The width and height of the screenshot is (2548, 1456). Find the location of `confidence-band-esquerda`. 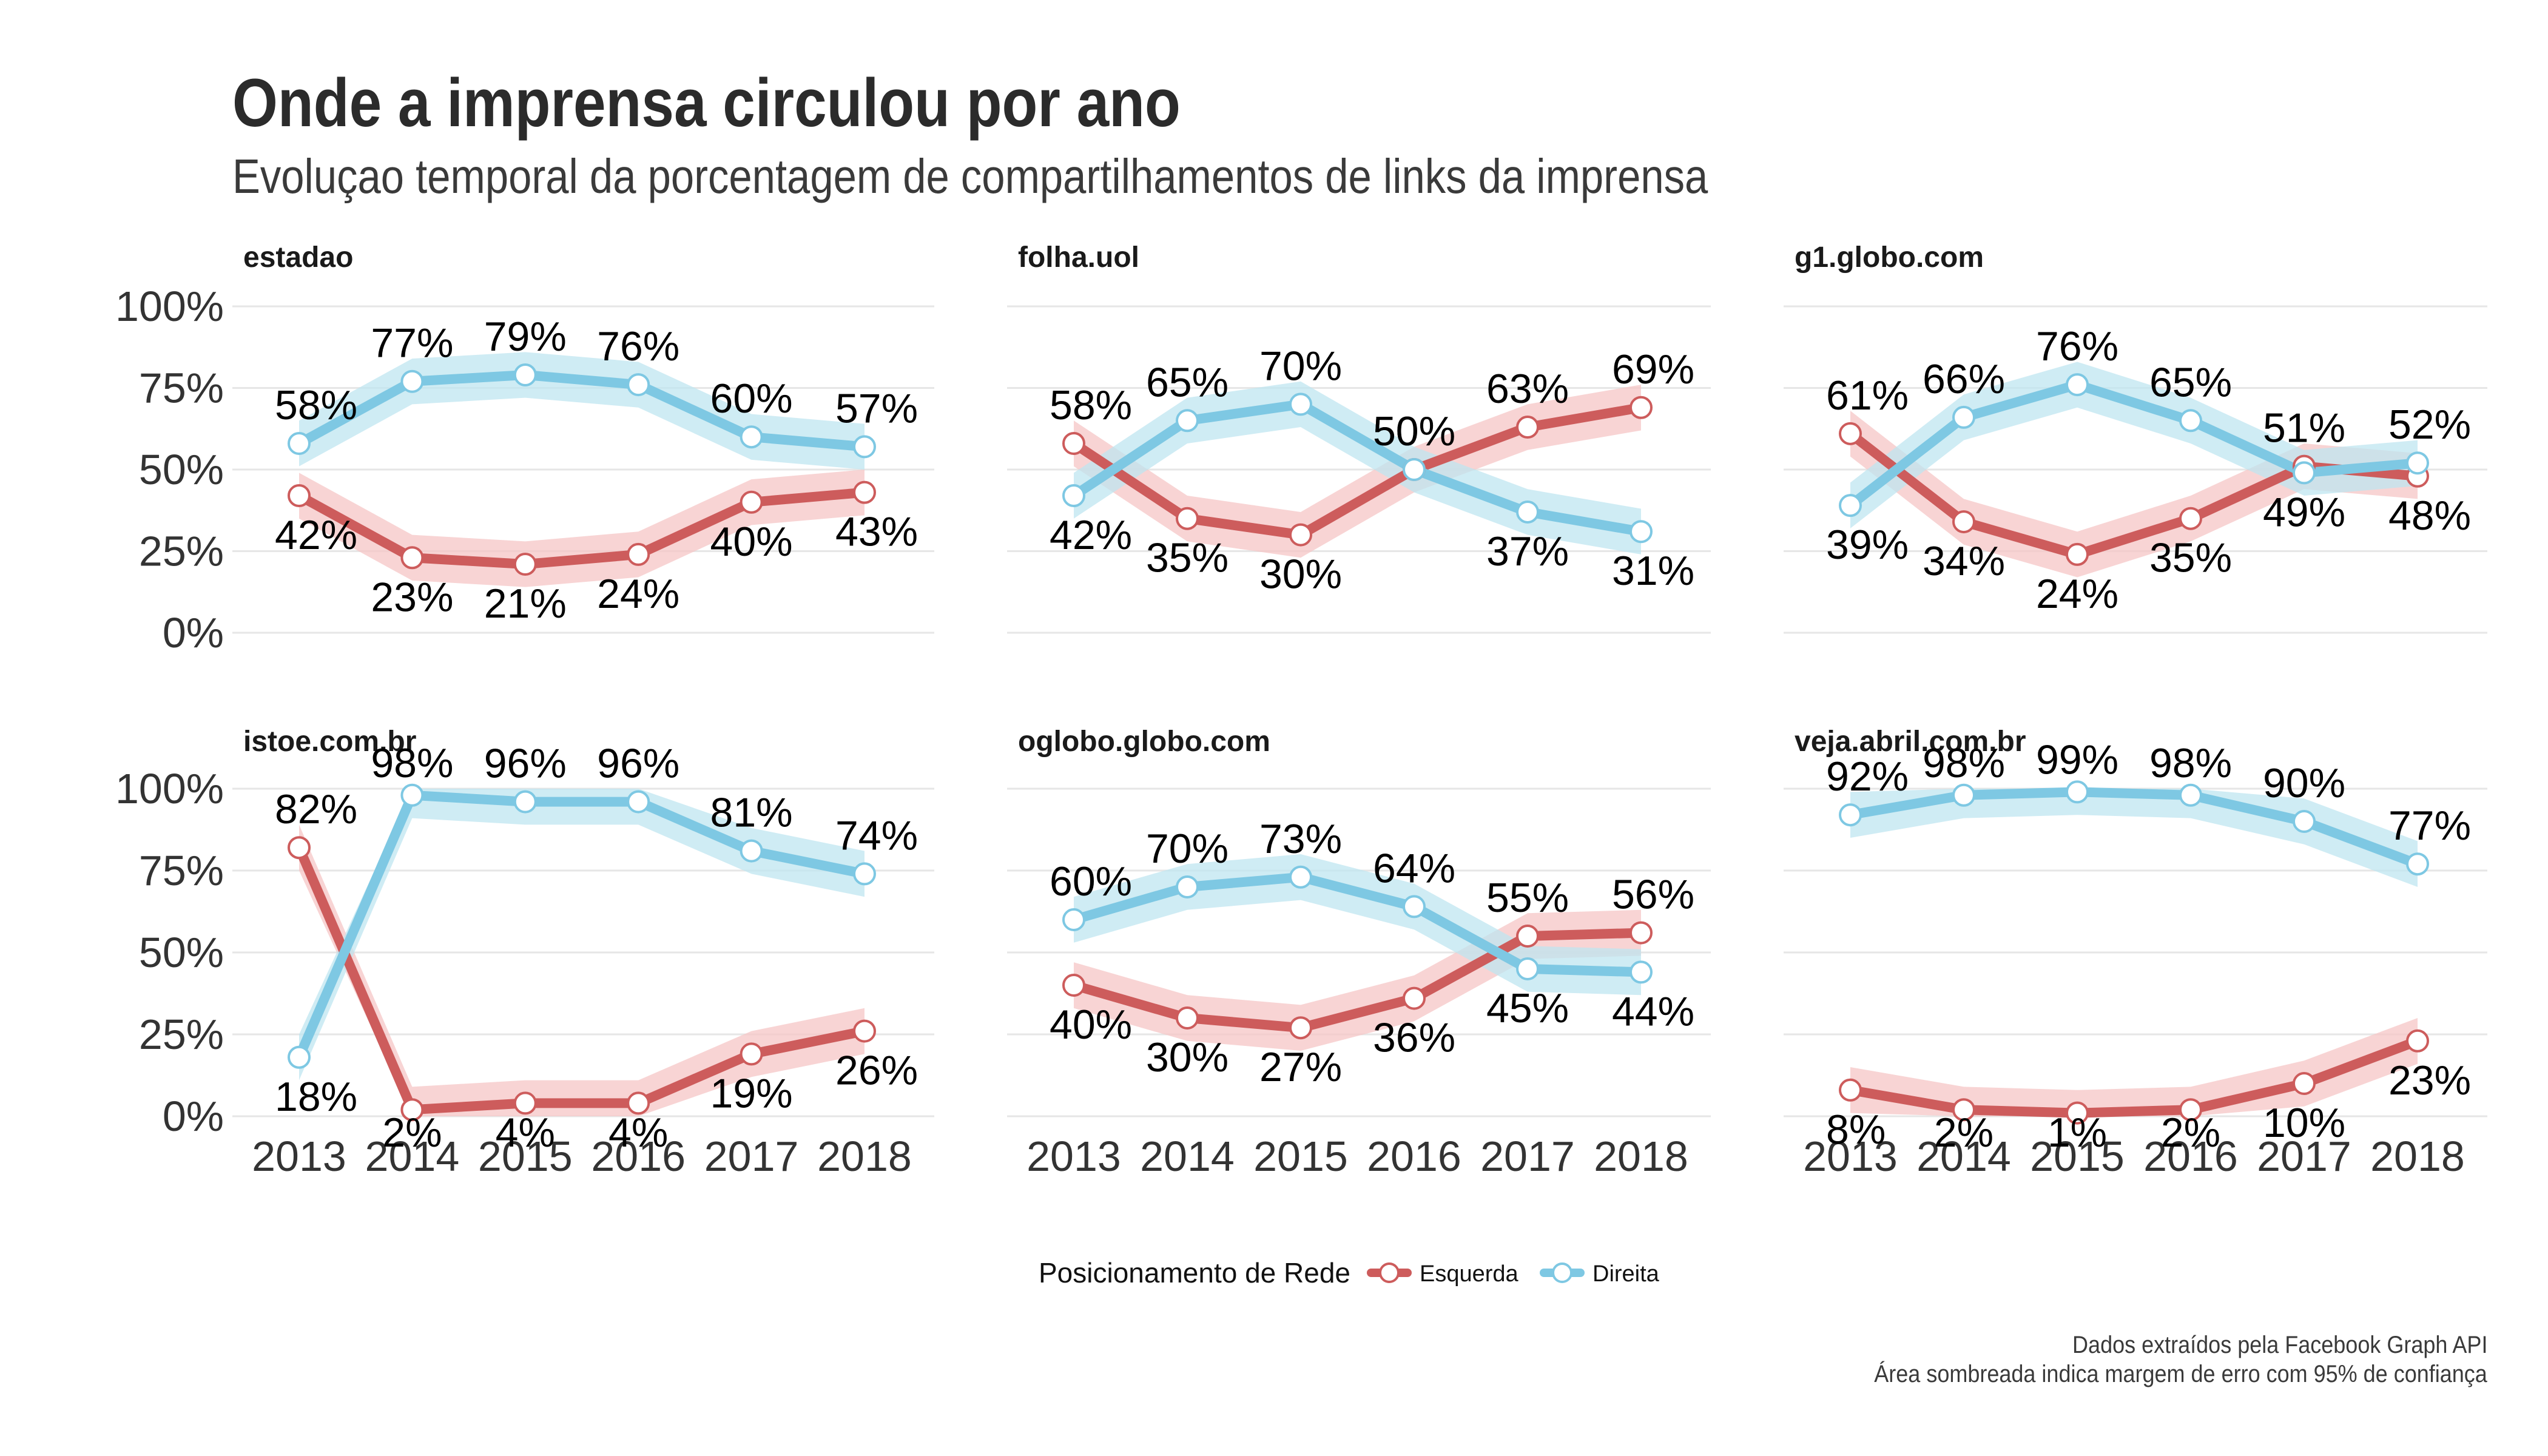

confidence-band-esquerda is located at coordinates (1357, 471).